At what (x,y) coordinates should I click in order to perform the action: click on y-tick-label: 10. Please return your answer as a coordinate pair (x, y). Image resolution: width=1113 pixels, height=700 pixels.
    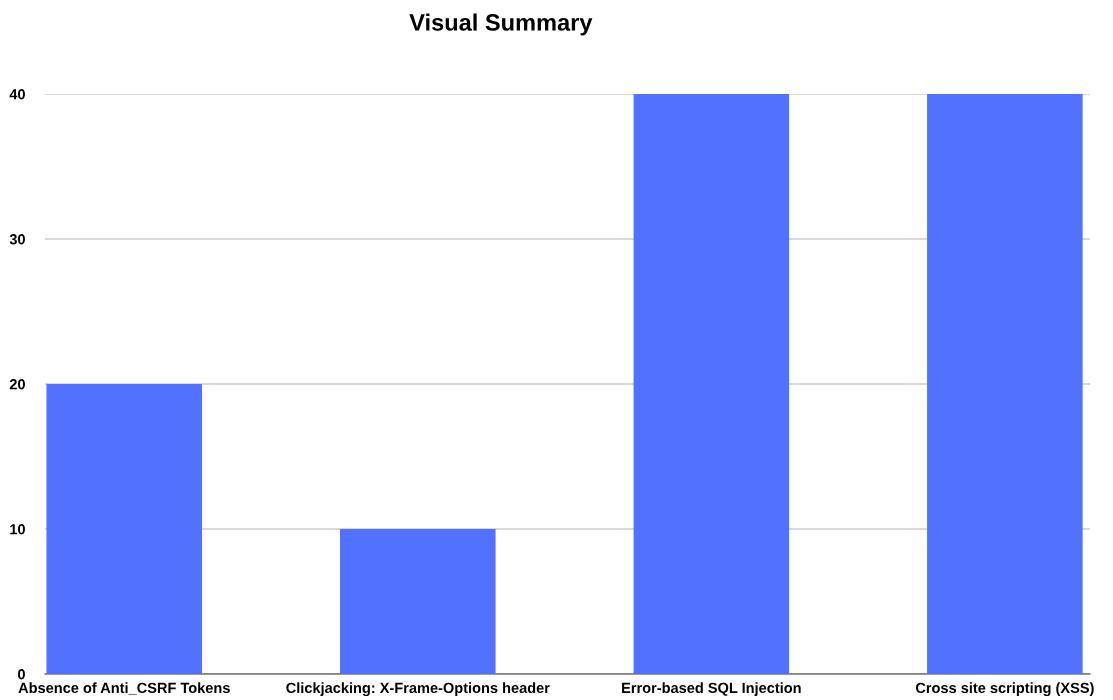
    Looking at the image, I should click on (17, 529).